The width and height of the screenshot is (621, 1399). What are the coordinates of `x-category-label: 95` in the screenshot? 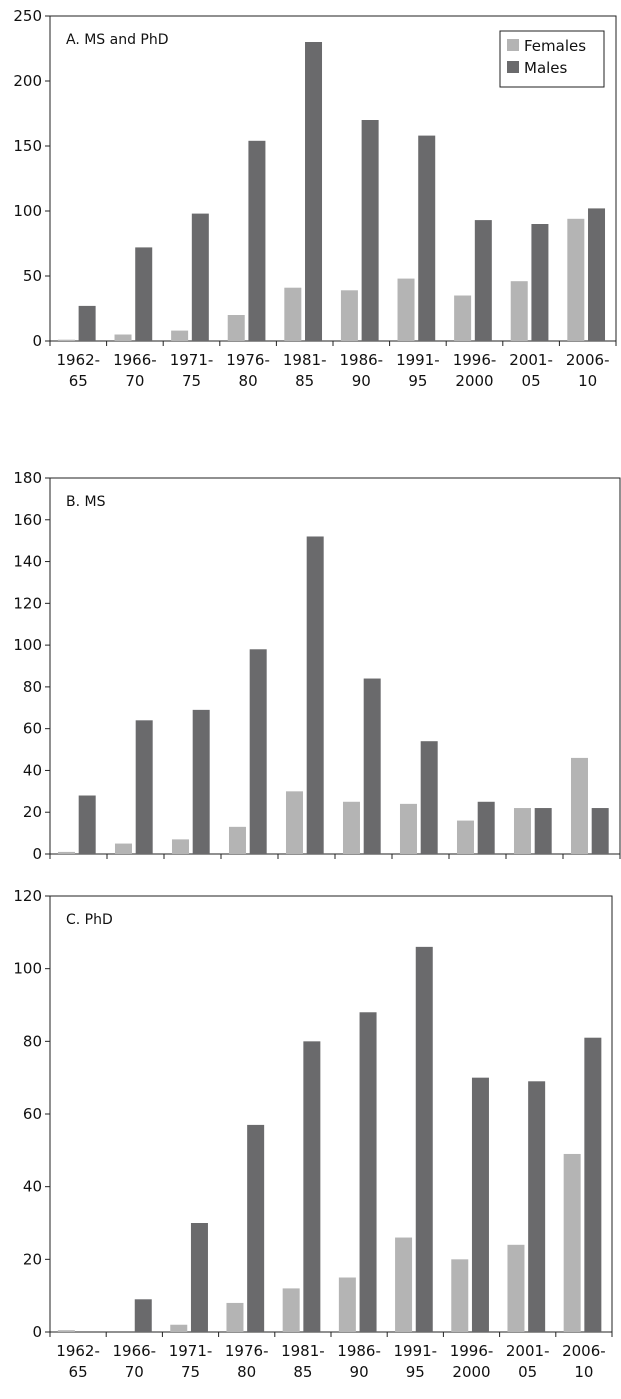 It's located at (415, 1372).